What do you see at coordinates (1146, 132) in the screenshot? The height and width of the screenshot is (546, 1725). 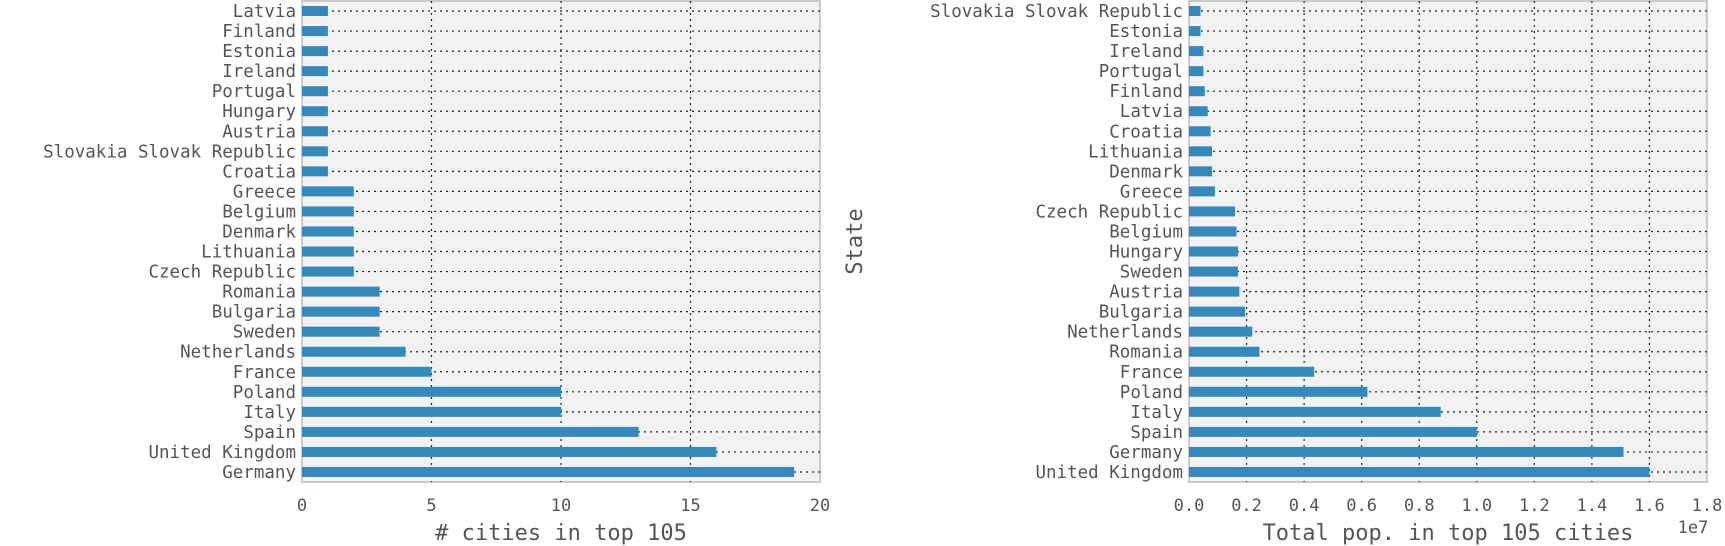 I see `y-tick-label: Croatia` at bounding box center [1146, 132].